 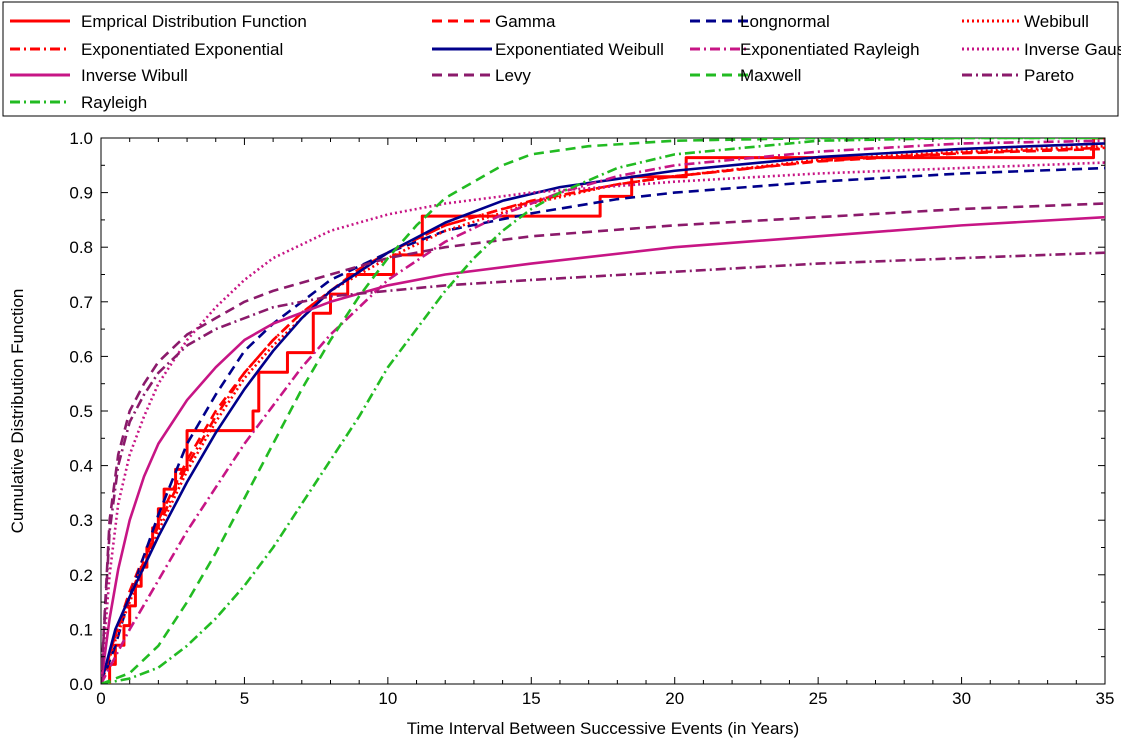 What do you see at coordinates (1105, 698) in the screenshot?
I see `x-tick-label: 35` at bounding box center [1105, 698].